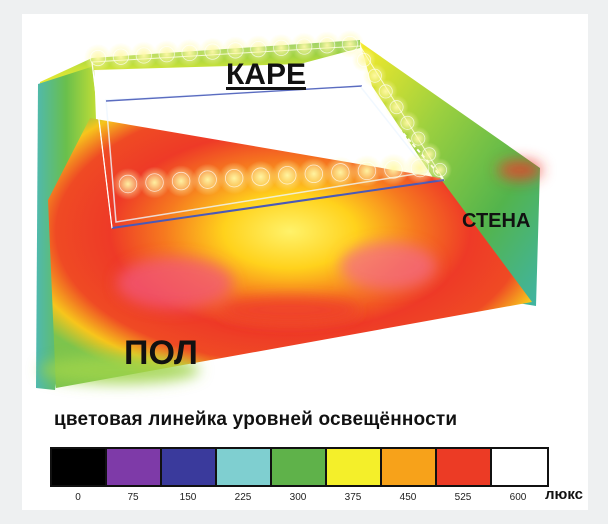 Image resolution: width=608 pixels, height=524 pixels. What do you see at coordinates (463, 497) in the screenshot?
I see `scale-tick-label: 525` at bounding box center [463, 497].